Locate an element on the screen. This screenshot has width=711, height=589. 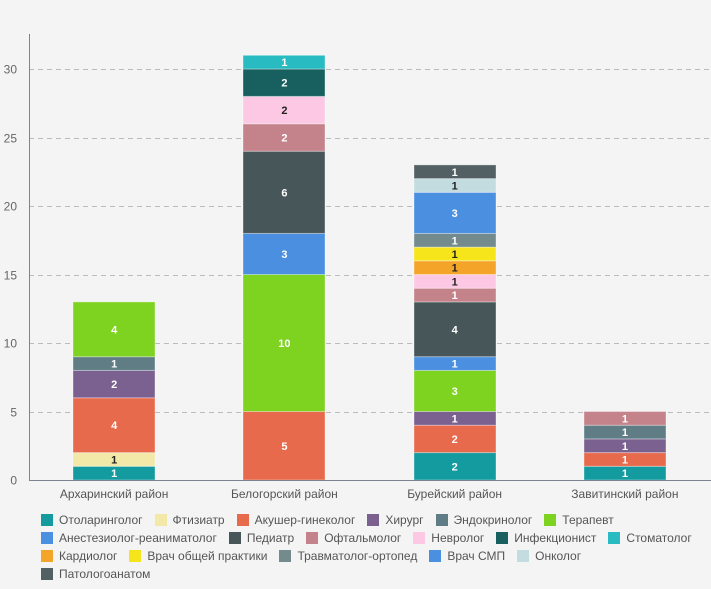
data-label: 10 is located at coordinates (284, 344).